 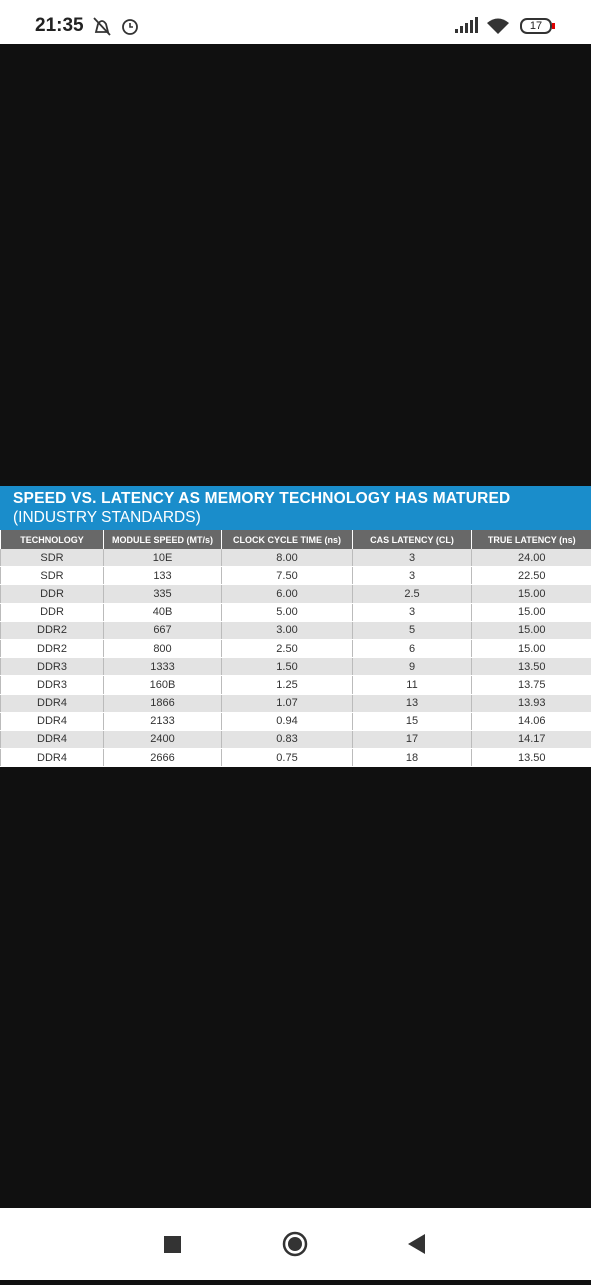 What do you see at coordinates (163, 612) in the screenshot?
I see `table-cell: 40B` at bounding box center [163, 612].